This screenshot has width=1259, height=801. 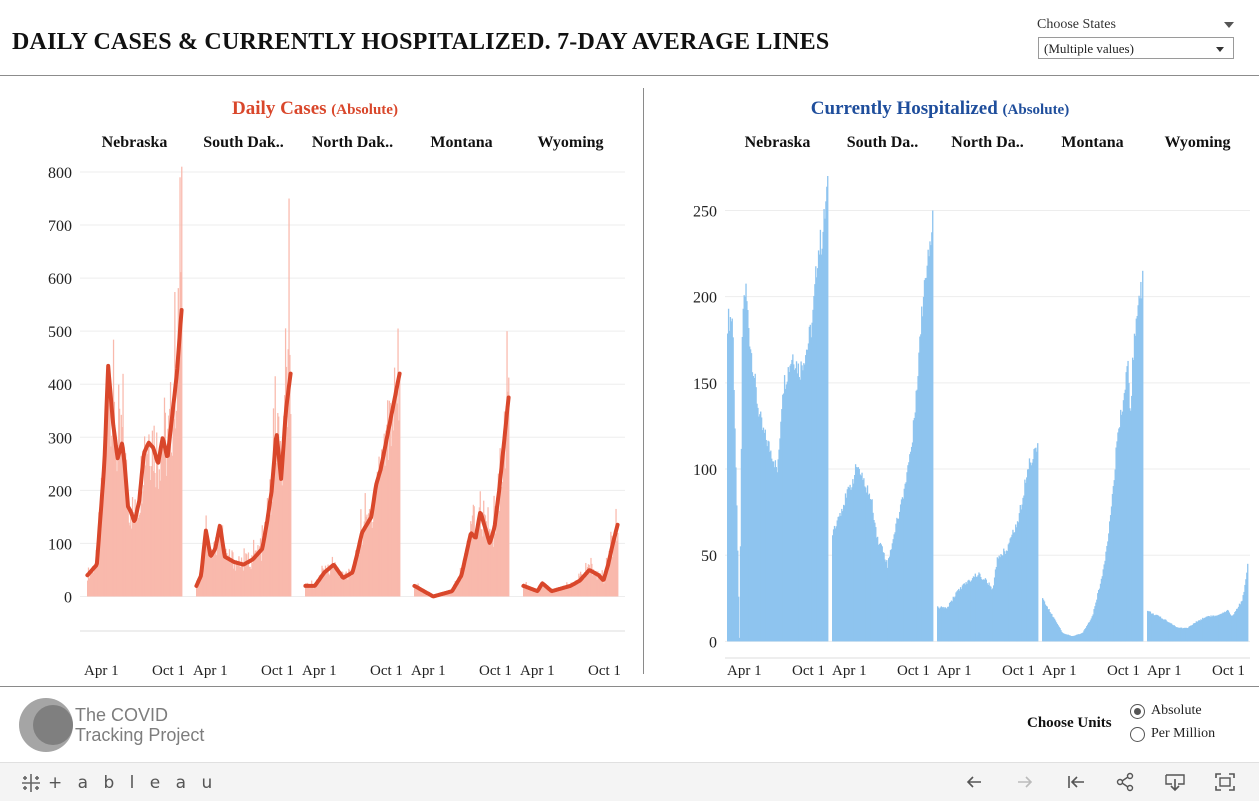 I want to click on radio-unselected-icon, so click(x=1137, y=734).